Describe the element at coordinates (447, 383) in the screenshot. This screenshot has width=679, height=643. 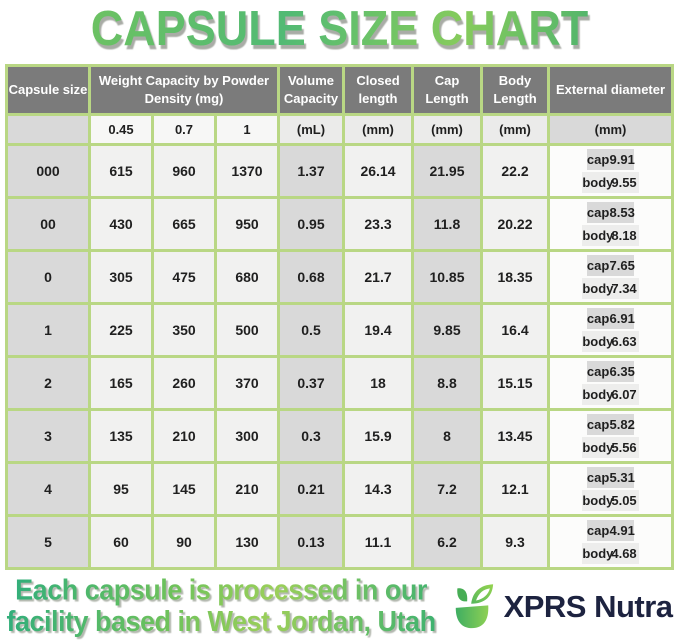
I see `cap-length-cell: 8.8` at that location.